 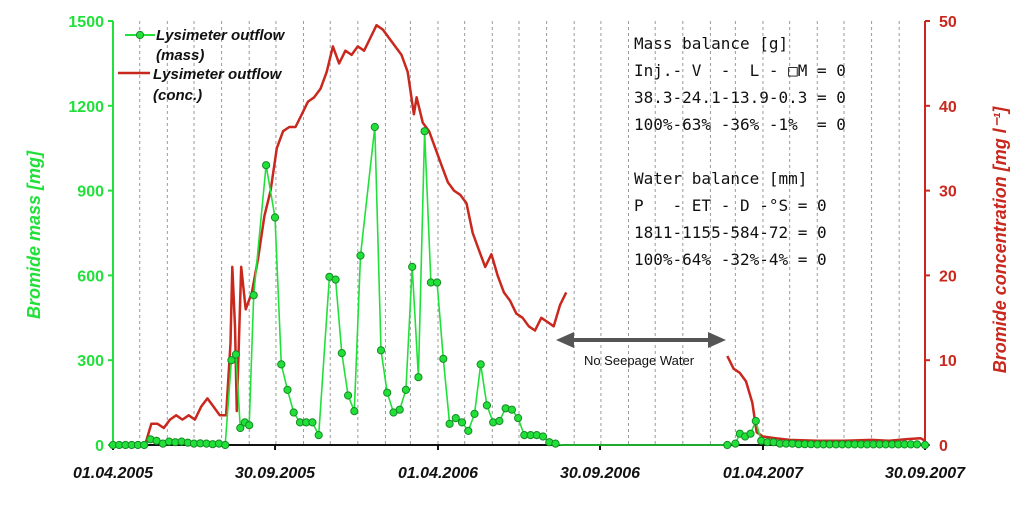 I want to click on legend-mass-marker, so click(x=140, y=35).